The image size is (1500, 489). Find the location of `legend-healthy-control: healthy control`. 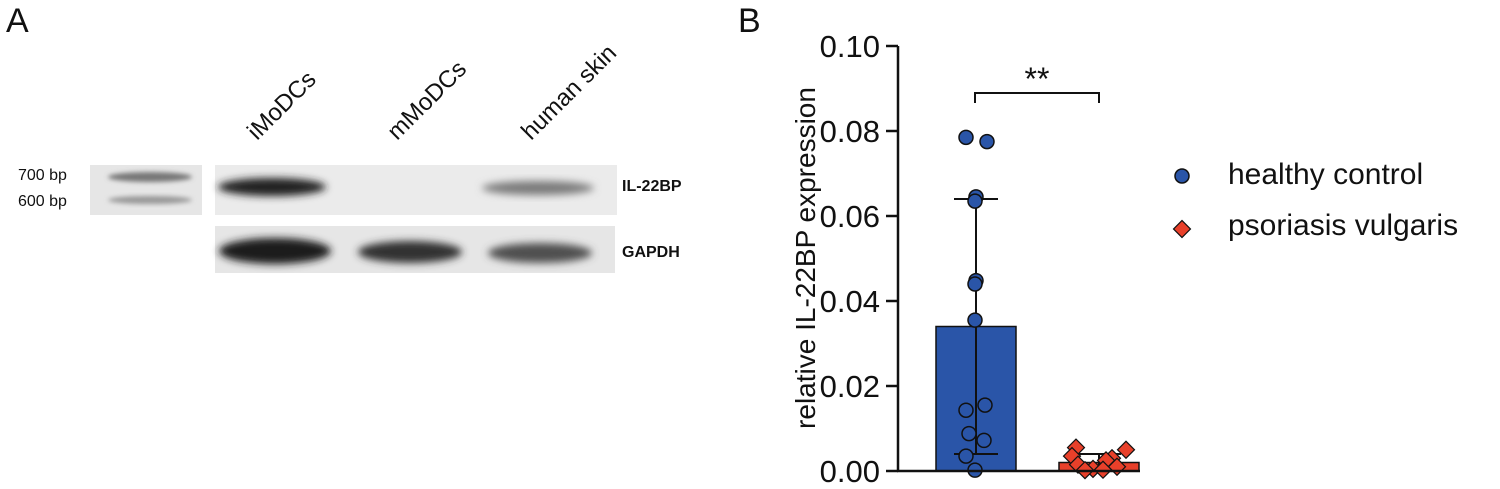

legend-healthy-control: healthy control is located at coordinates (1326, 174).